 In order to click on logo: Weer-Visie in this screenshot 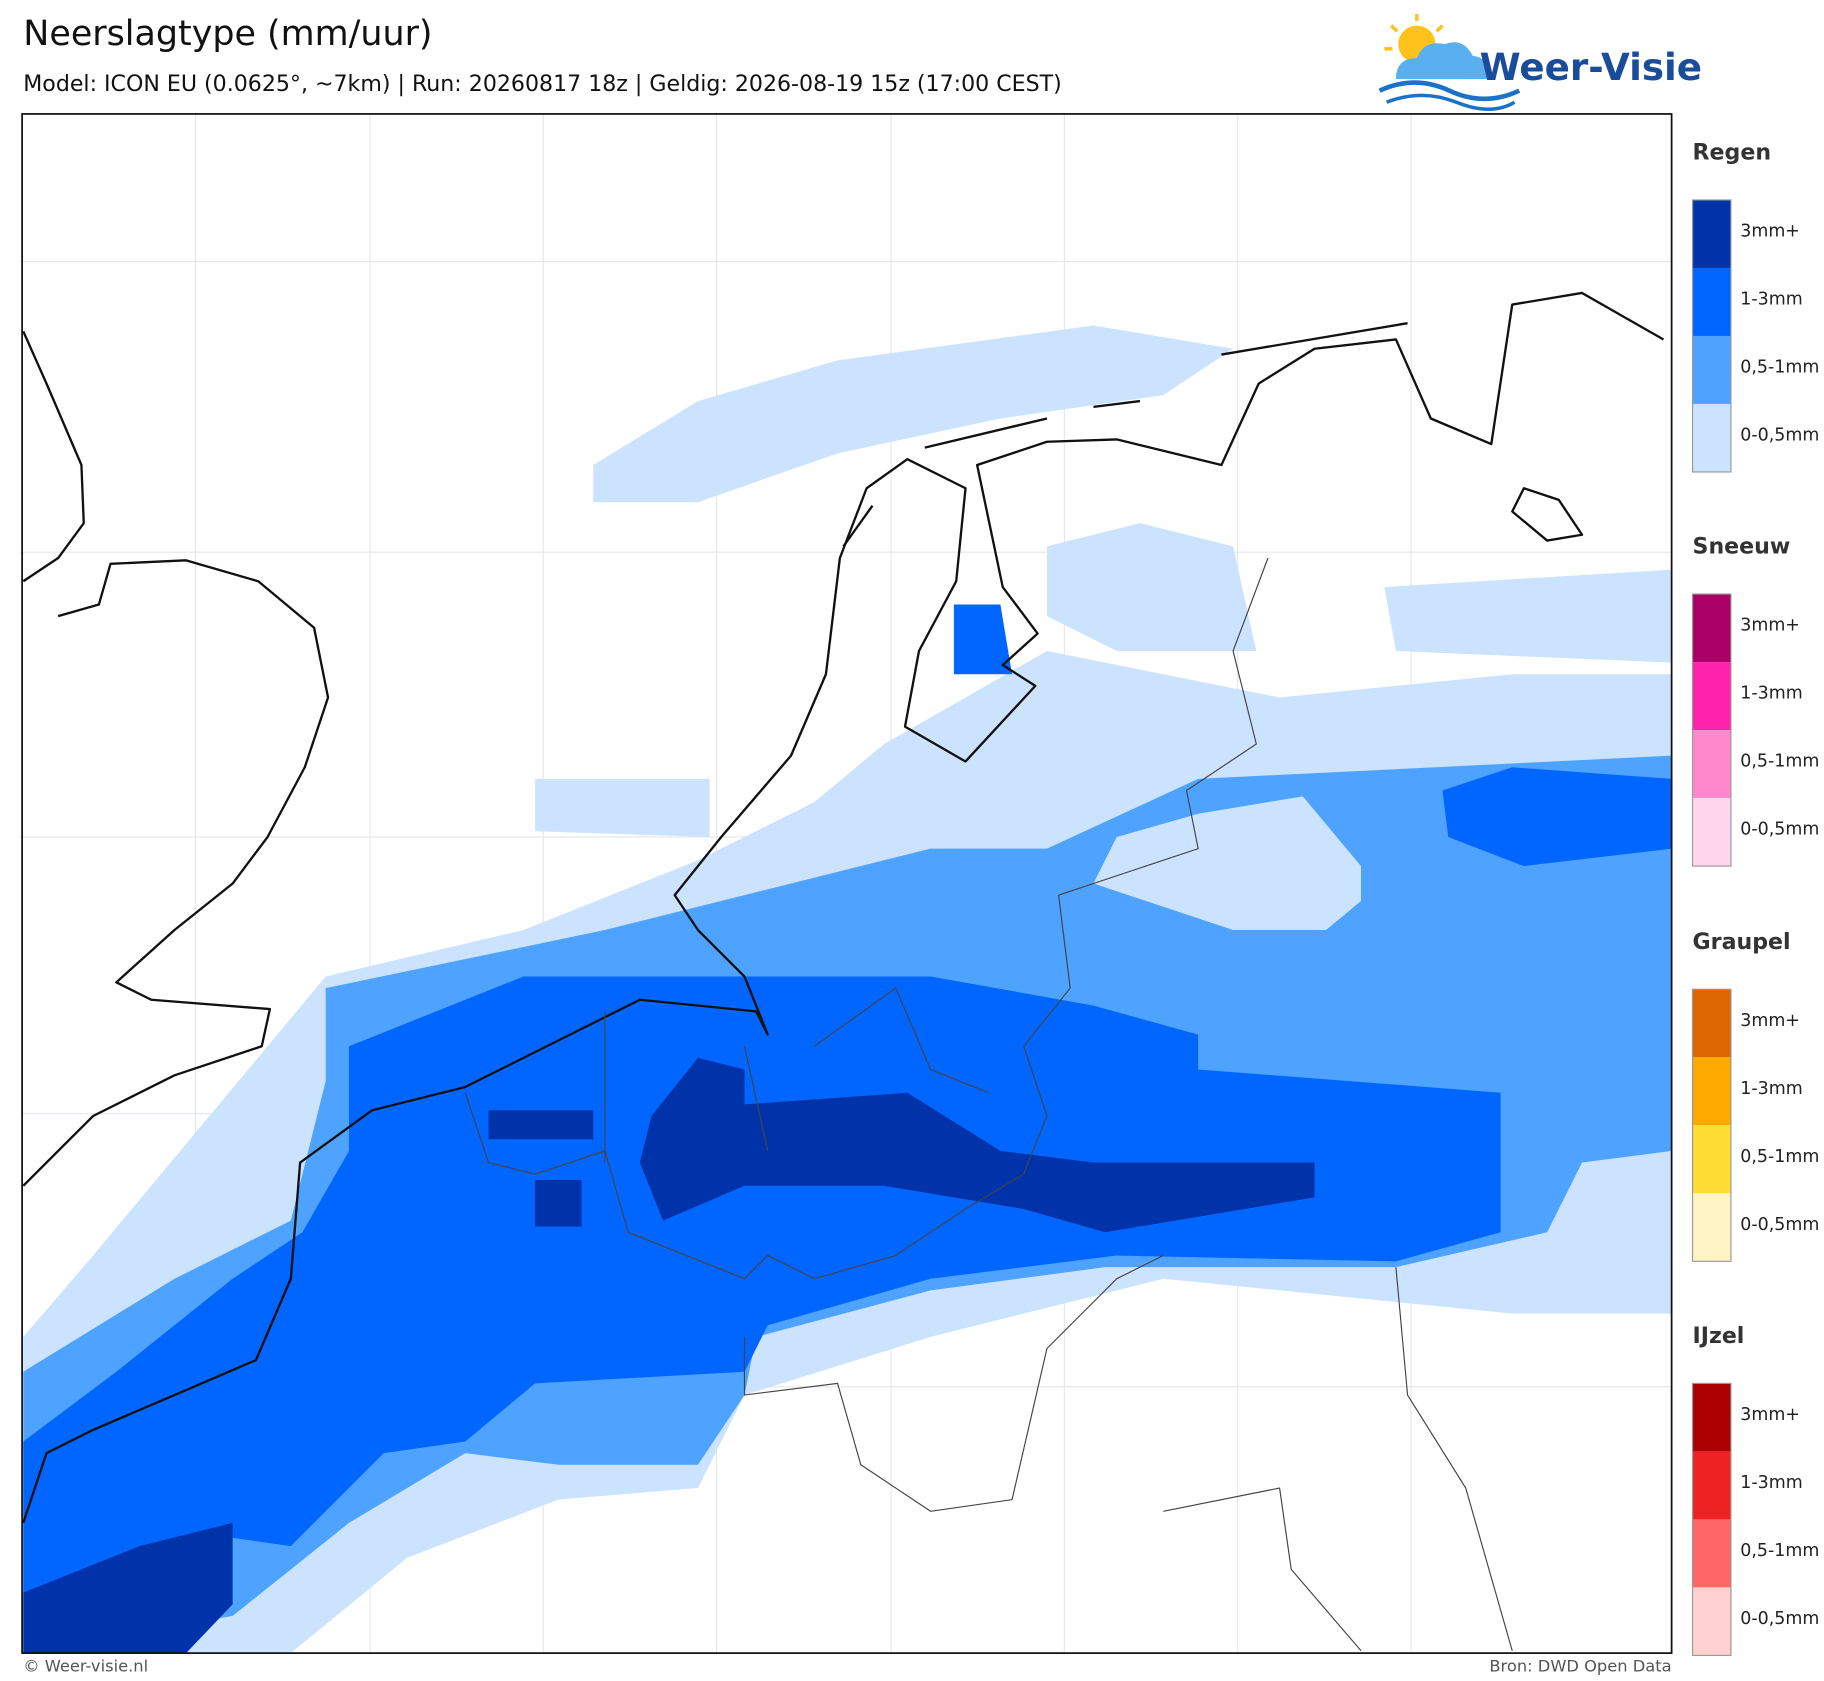, I will do `click(1540, 62)`.